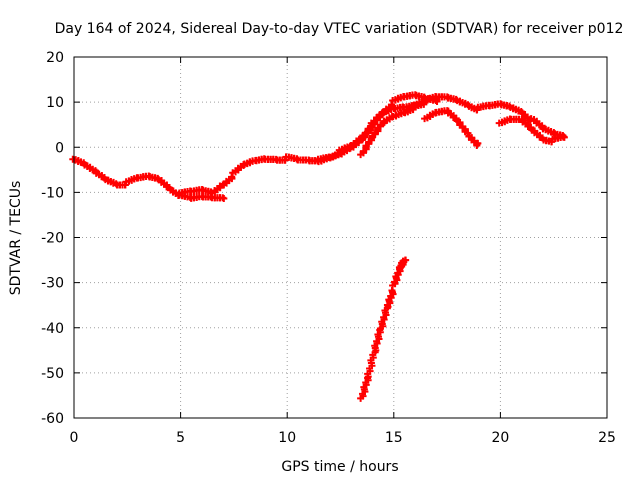  I want to click on x-tick-label: 25, so click(607, 438).